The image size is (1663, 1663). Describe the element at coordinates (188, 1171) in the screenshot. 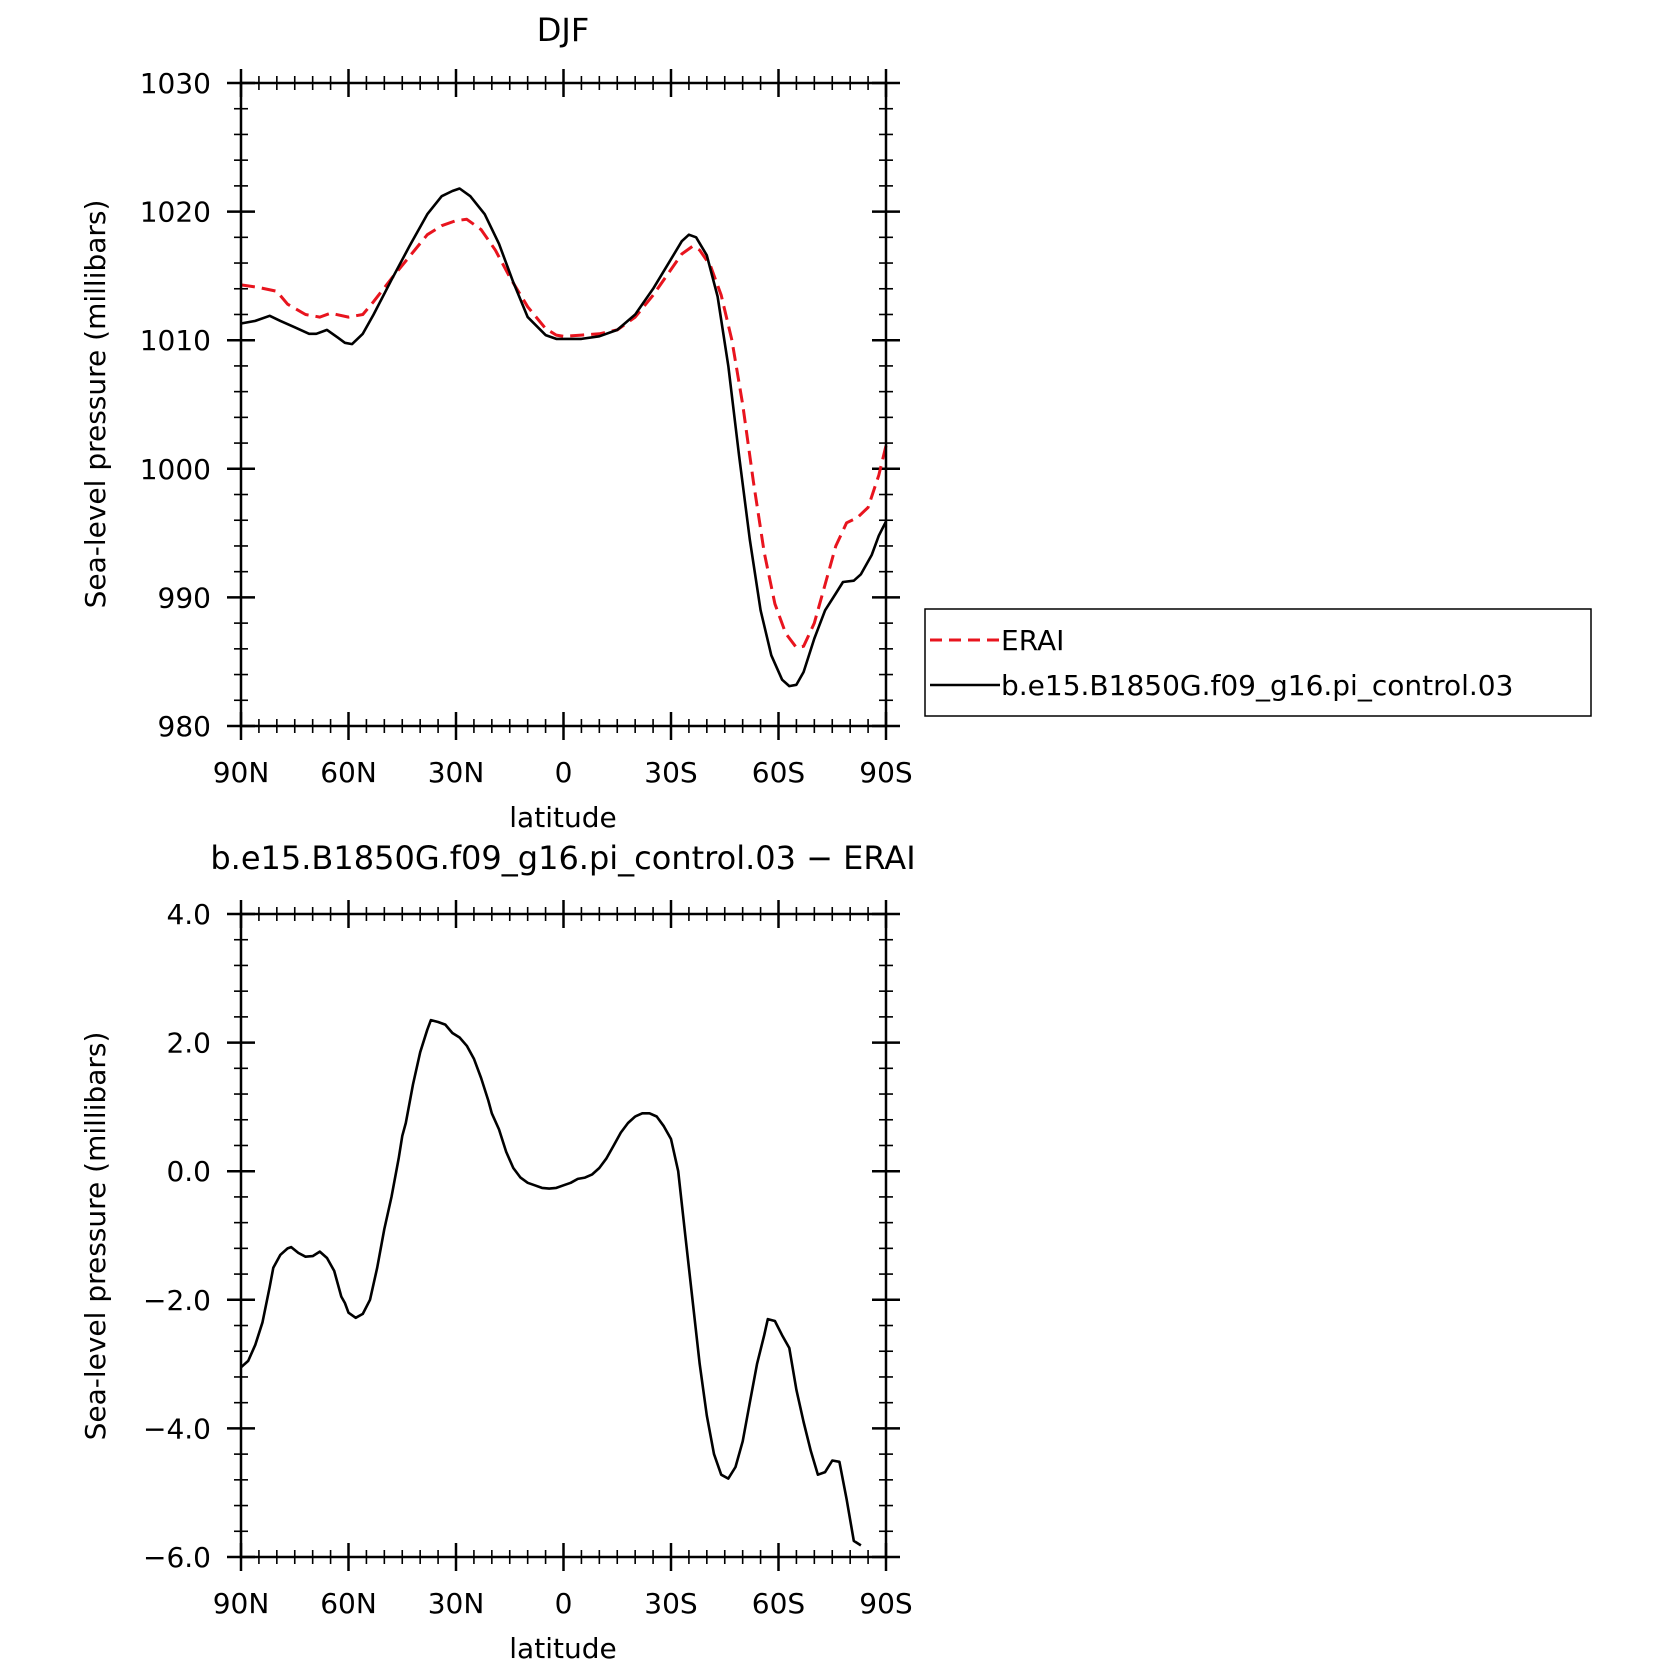

I see `y-tick-label: 0.0` at that location.